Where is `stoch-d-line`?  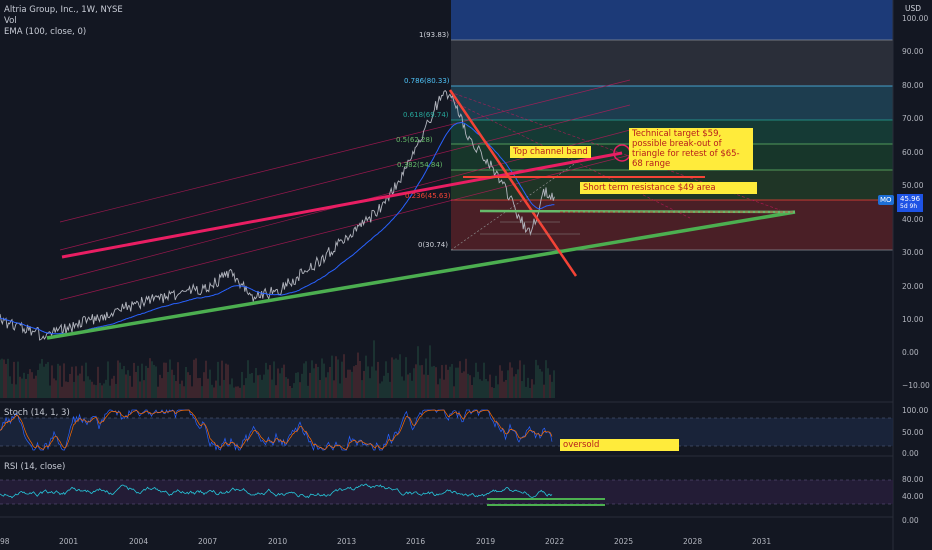 stoch-d-line is located at coordinates (276, 429).